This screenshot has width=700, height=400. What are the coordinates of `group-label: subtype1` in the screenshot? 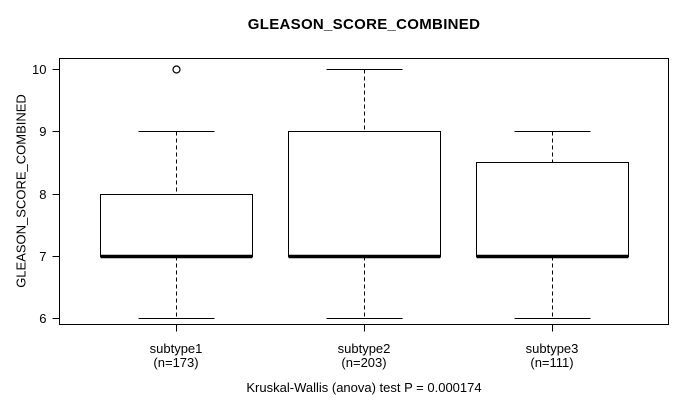 It's located at (176, 348).